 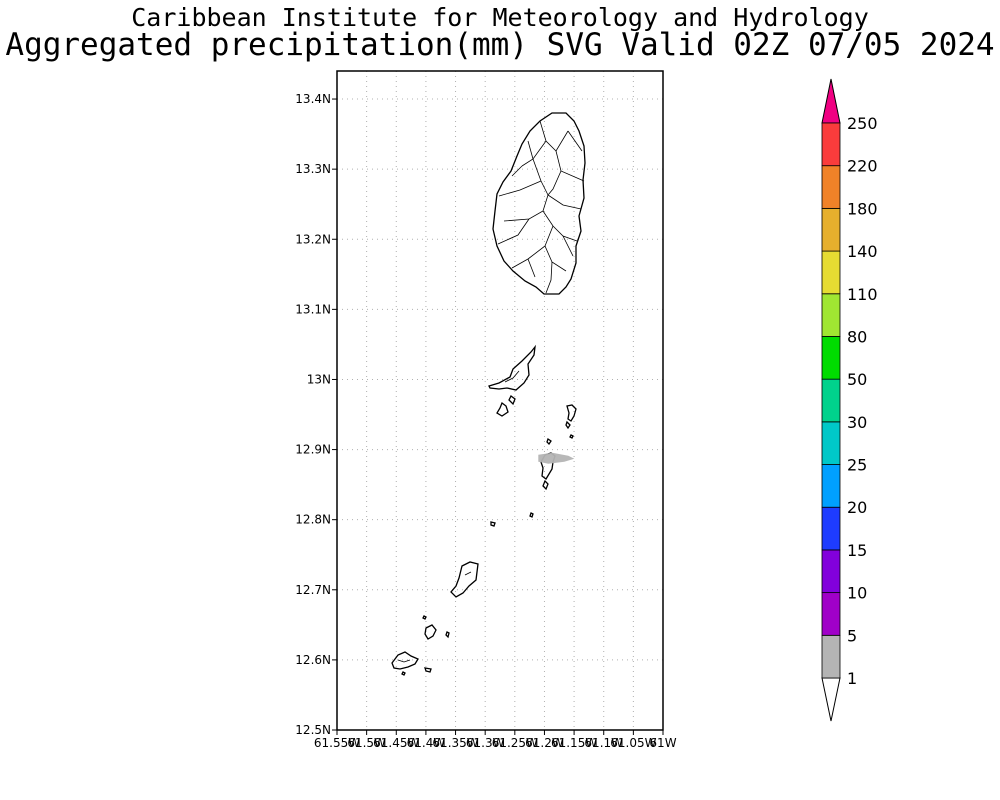 What do you see at coordinates (396, 743) in the screenshot?
I see `lon-tick-label: 61.45W` at bounding box center [396, 743].